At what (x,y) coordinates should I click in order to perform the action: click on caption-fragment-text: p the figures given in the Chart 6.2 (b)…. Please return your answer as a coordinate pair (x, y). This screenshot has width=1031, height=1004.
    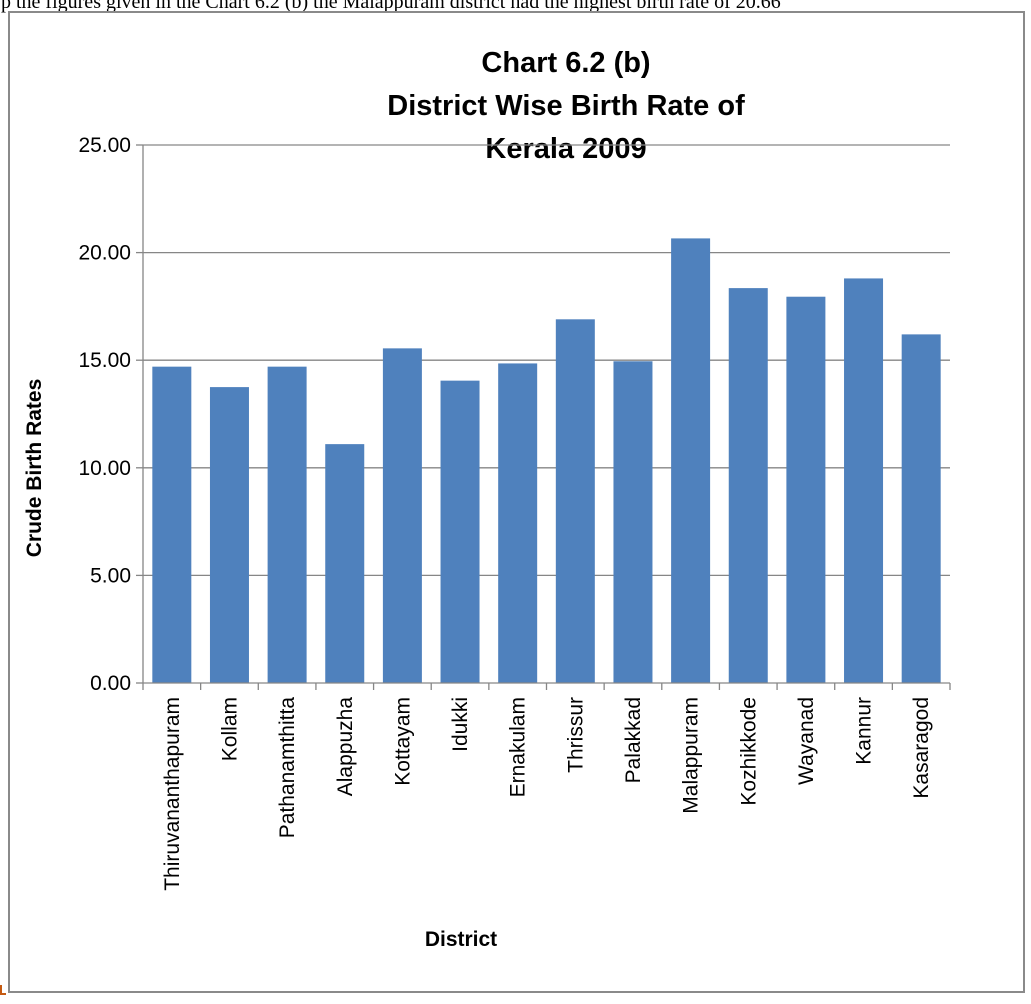
    Looking at the image, I should click on (391, 6).